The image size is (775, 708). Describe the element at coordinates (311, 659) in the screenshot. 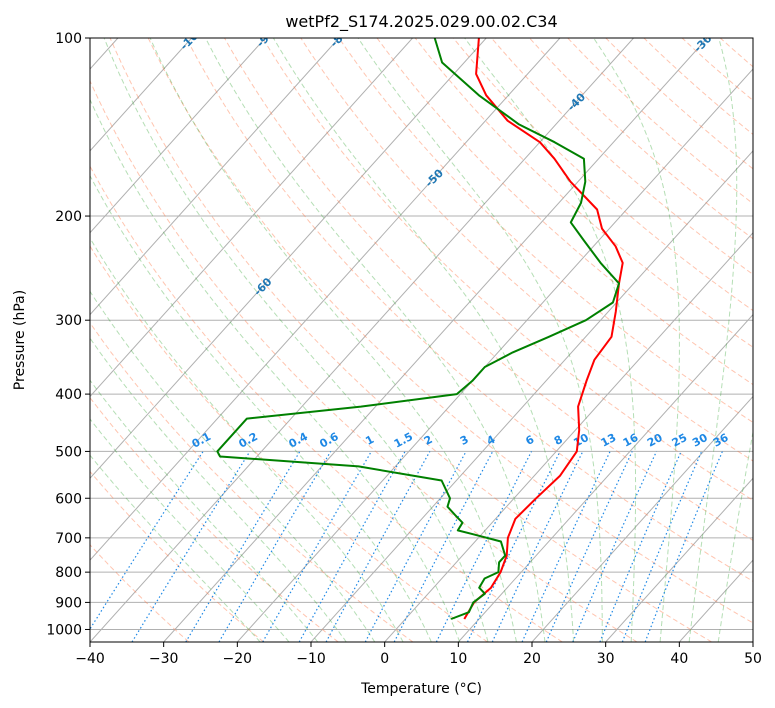

I see `x-tick-label: −10` at that location.